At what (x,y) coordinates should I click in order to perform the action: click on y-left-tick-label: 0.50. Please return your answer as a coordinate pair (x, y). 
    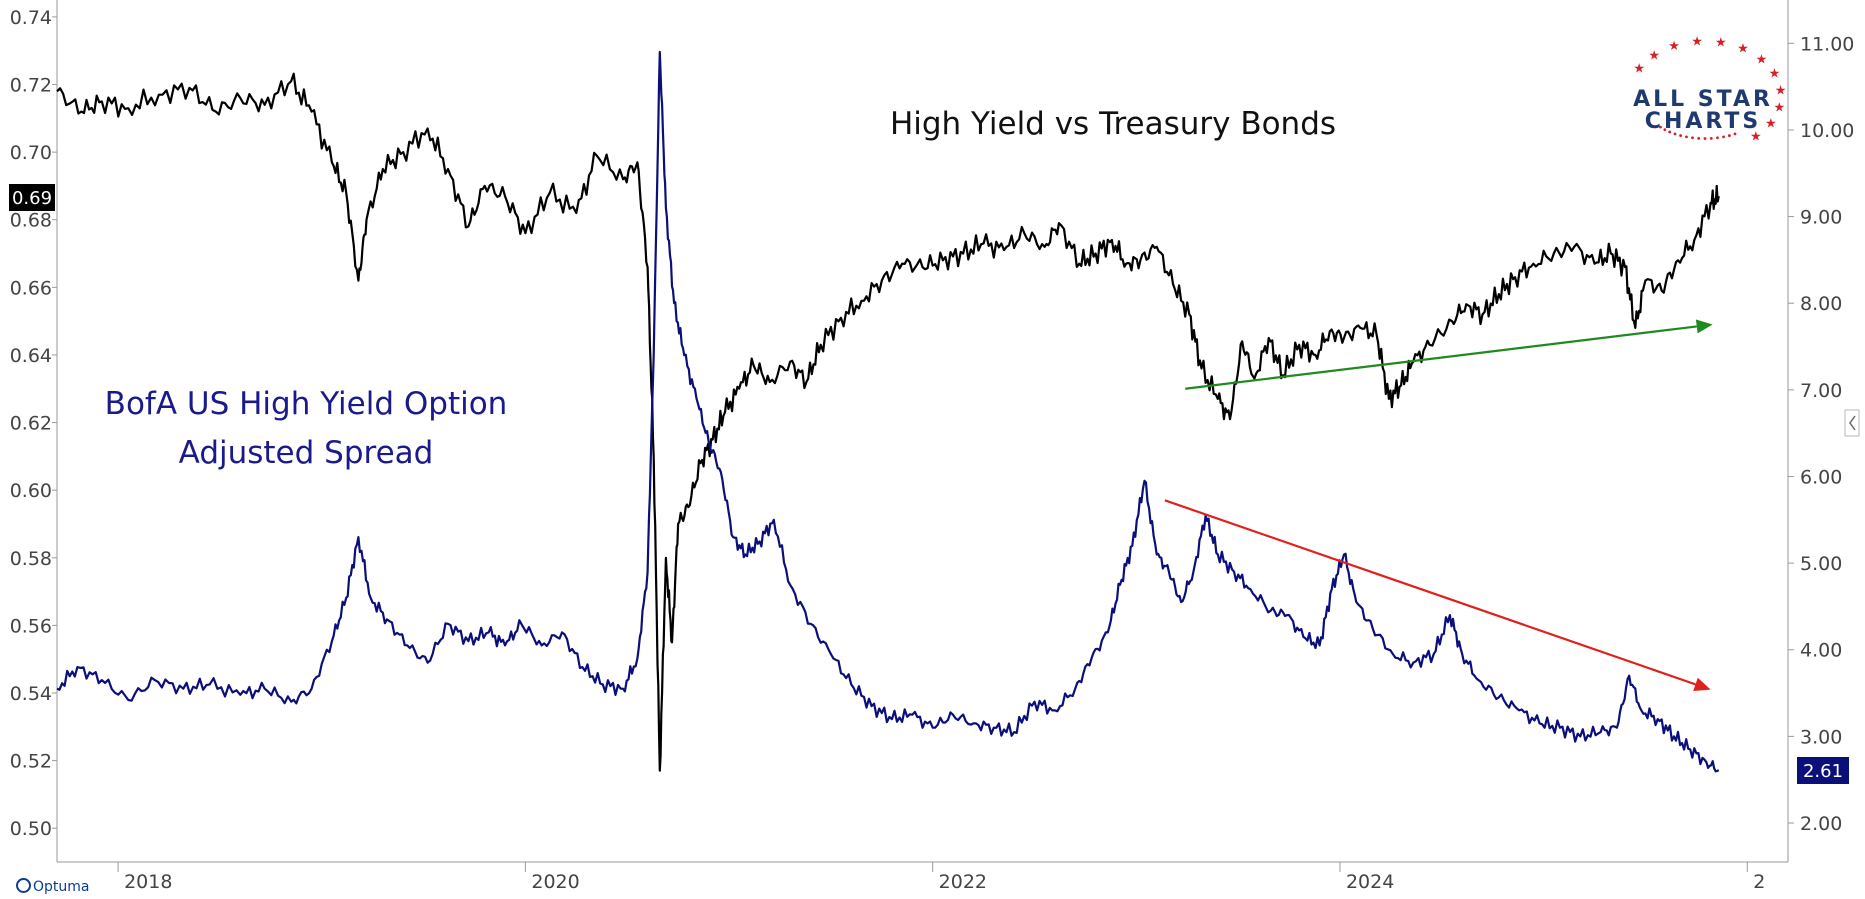
    Looking at the image, I should click on (31, 829).